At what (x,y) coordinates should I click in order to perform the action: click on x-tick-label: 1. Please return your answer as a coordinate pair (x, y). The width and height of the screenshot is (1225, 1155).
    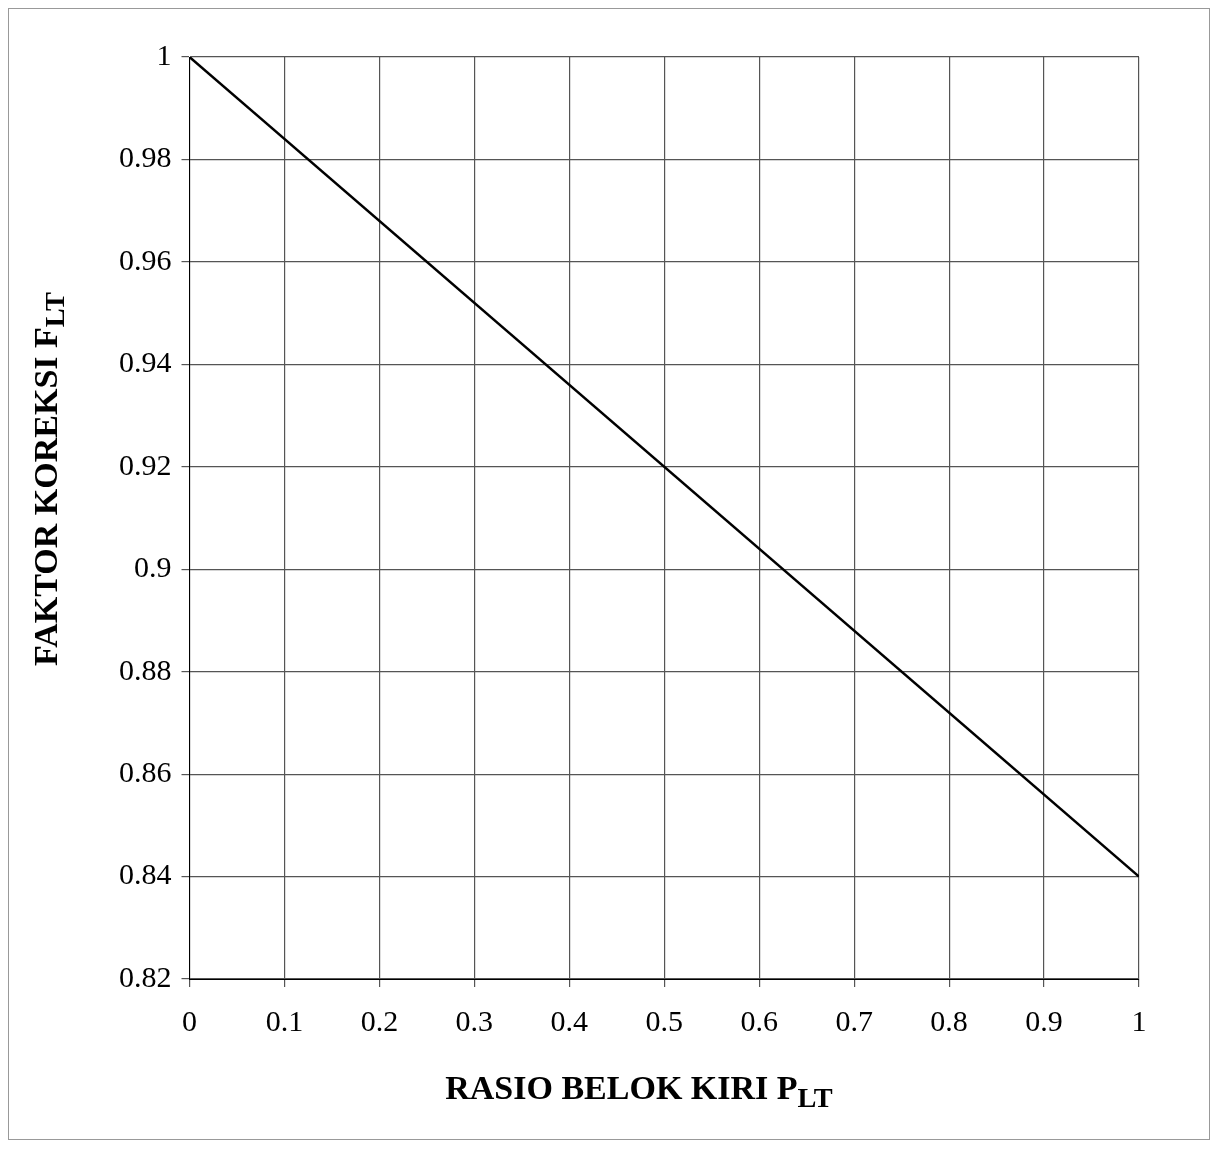
    Looking at the image, I should click on (1139, 1020).